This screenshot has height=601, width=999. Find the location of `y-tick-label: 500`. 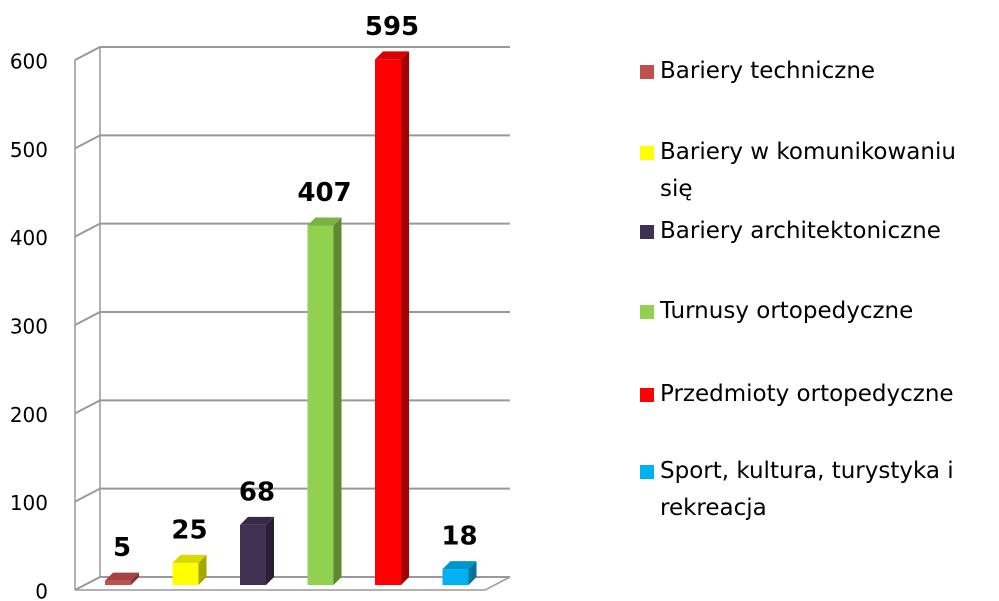

y-tick-label: 500 is located at coordinates (29, 150).